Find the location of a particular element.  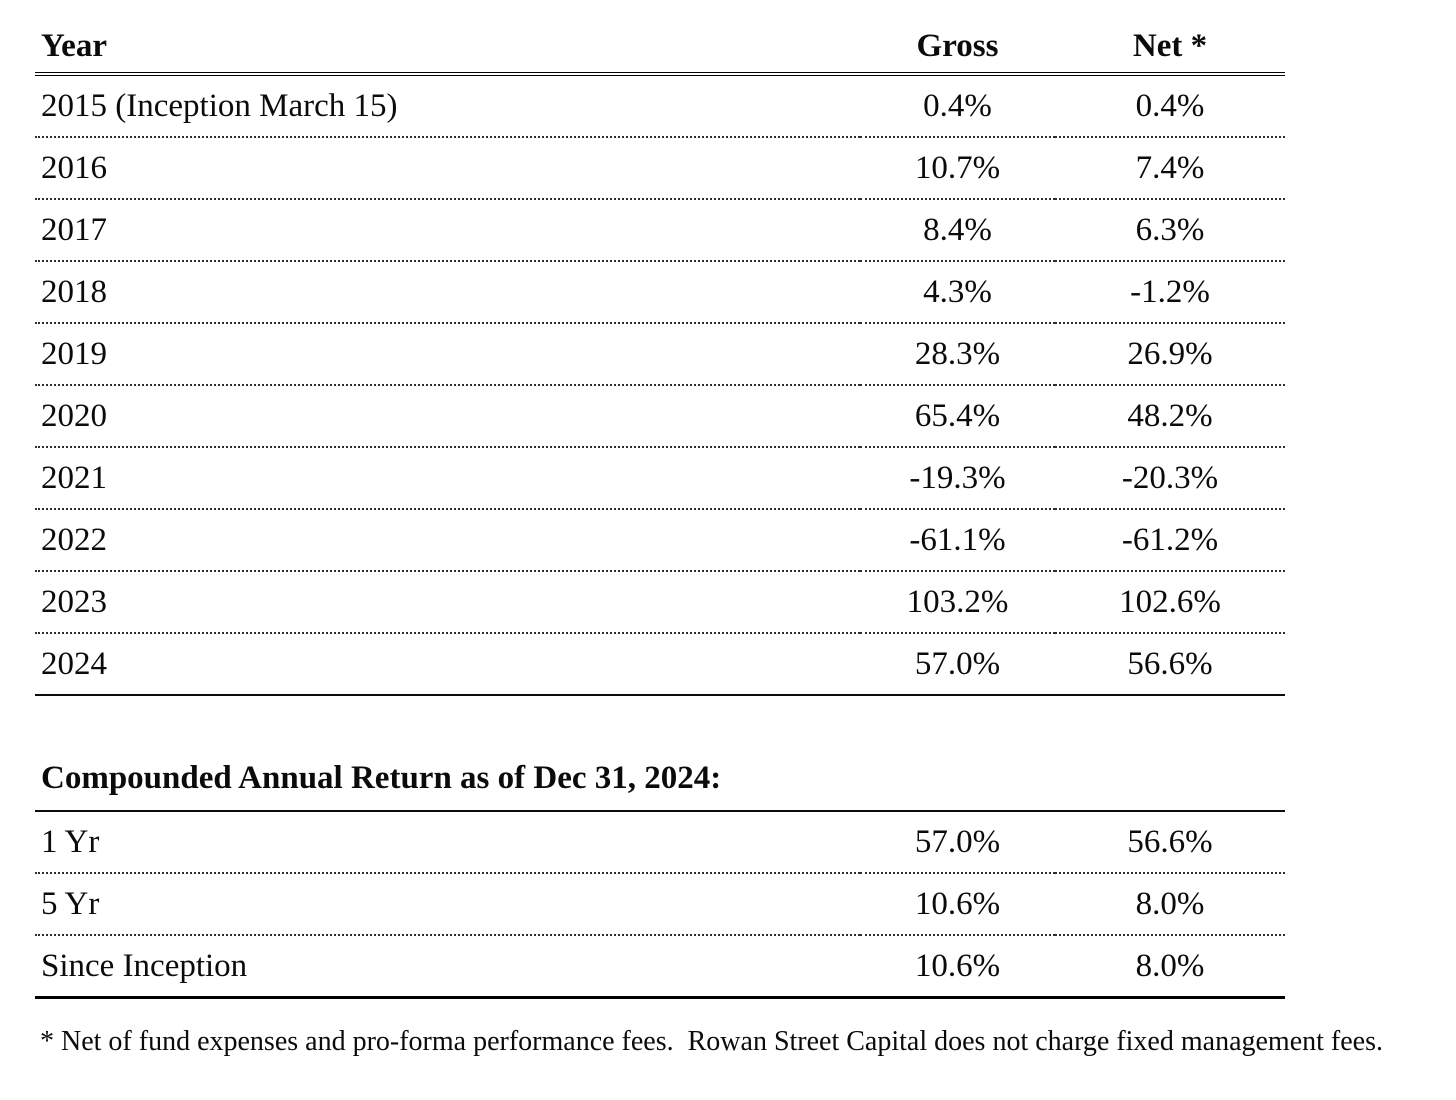

year-cell: 2024 is located at coordinates (74, 663).